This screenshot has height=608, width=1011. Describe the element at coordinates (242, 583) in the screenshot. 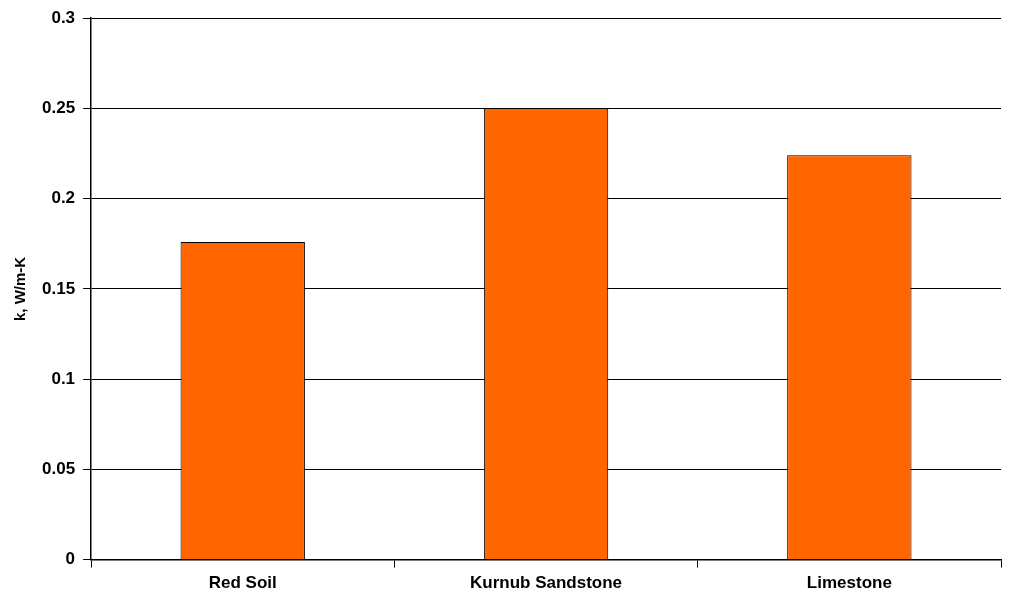

I see `x-tick-label: Red Soil` at that location.